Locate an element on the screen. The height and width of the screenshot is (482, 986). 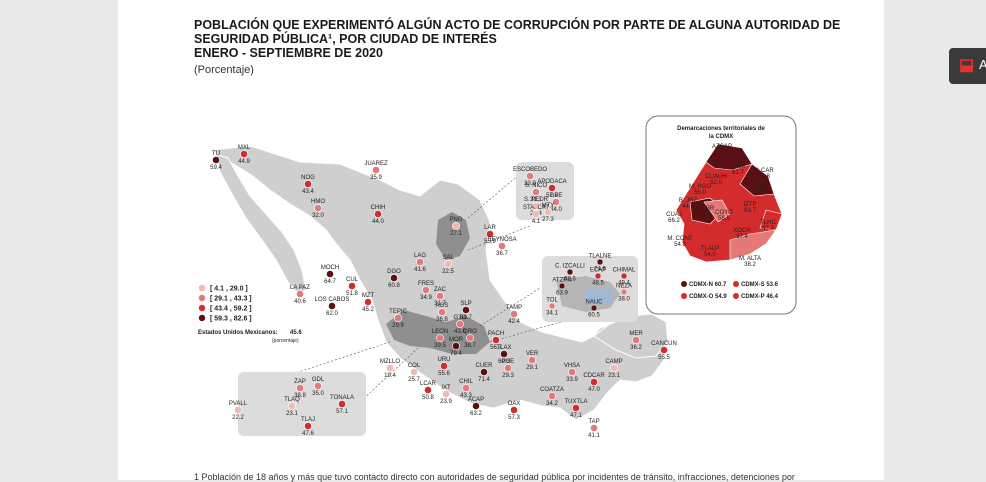
district-value: 58.5 is located at coordinates (724, 219).